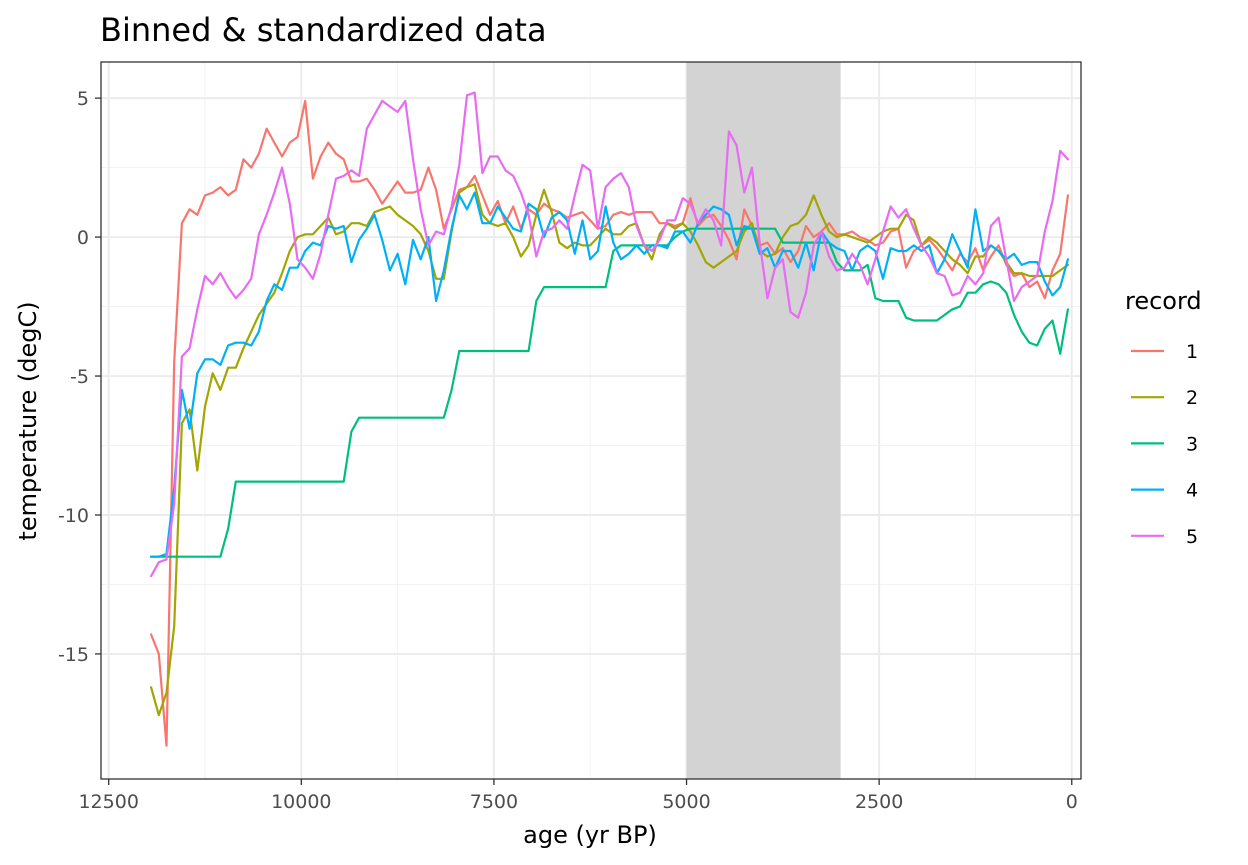 The image size is (1248, 865). What do you see at coordinates (108, 802) in the screenshot?
I see `x-tick-label: 12500` at bounding box center [108, 802].